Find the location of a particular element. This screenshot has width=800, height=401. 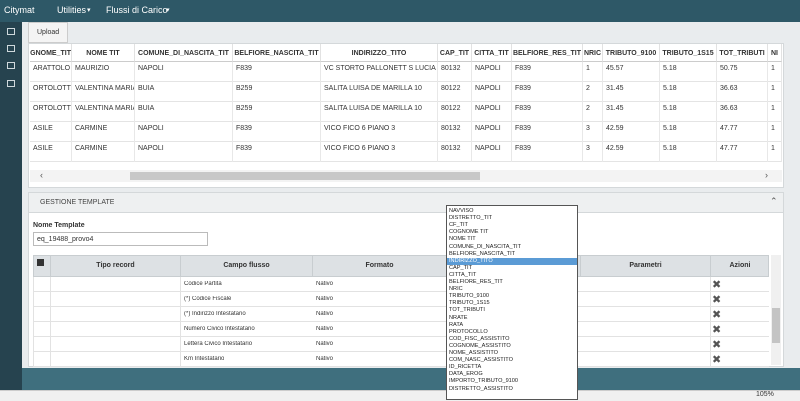

dropdown-item: NOME TIT is located at coordinates (462, 239).